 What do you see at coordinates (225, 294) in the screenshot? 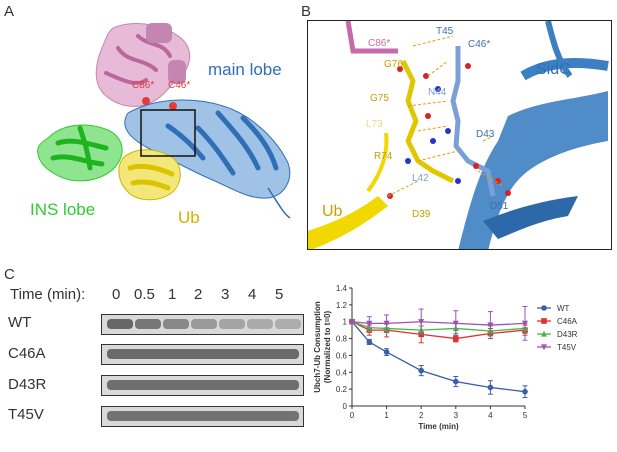
I see `time-point-4: 3` at bounding box center [225, 294].